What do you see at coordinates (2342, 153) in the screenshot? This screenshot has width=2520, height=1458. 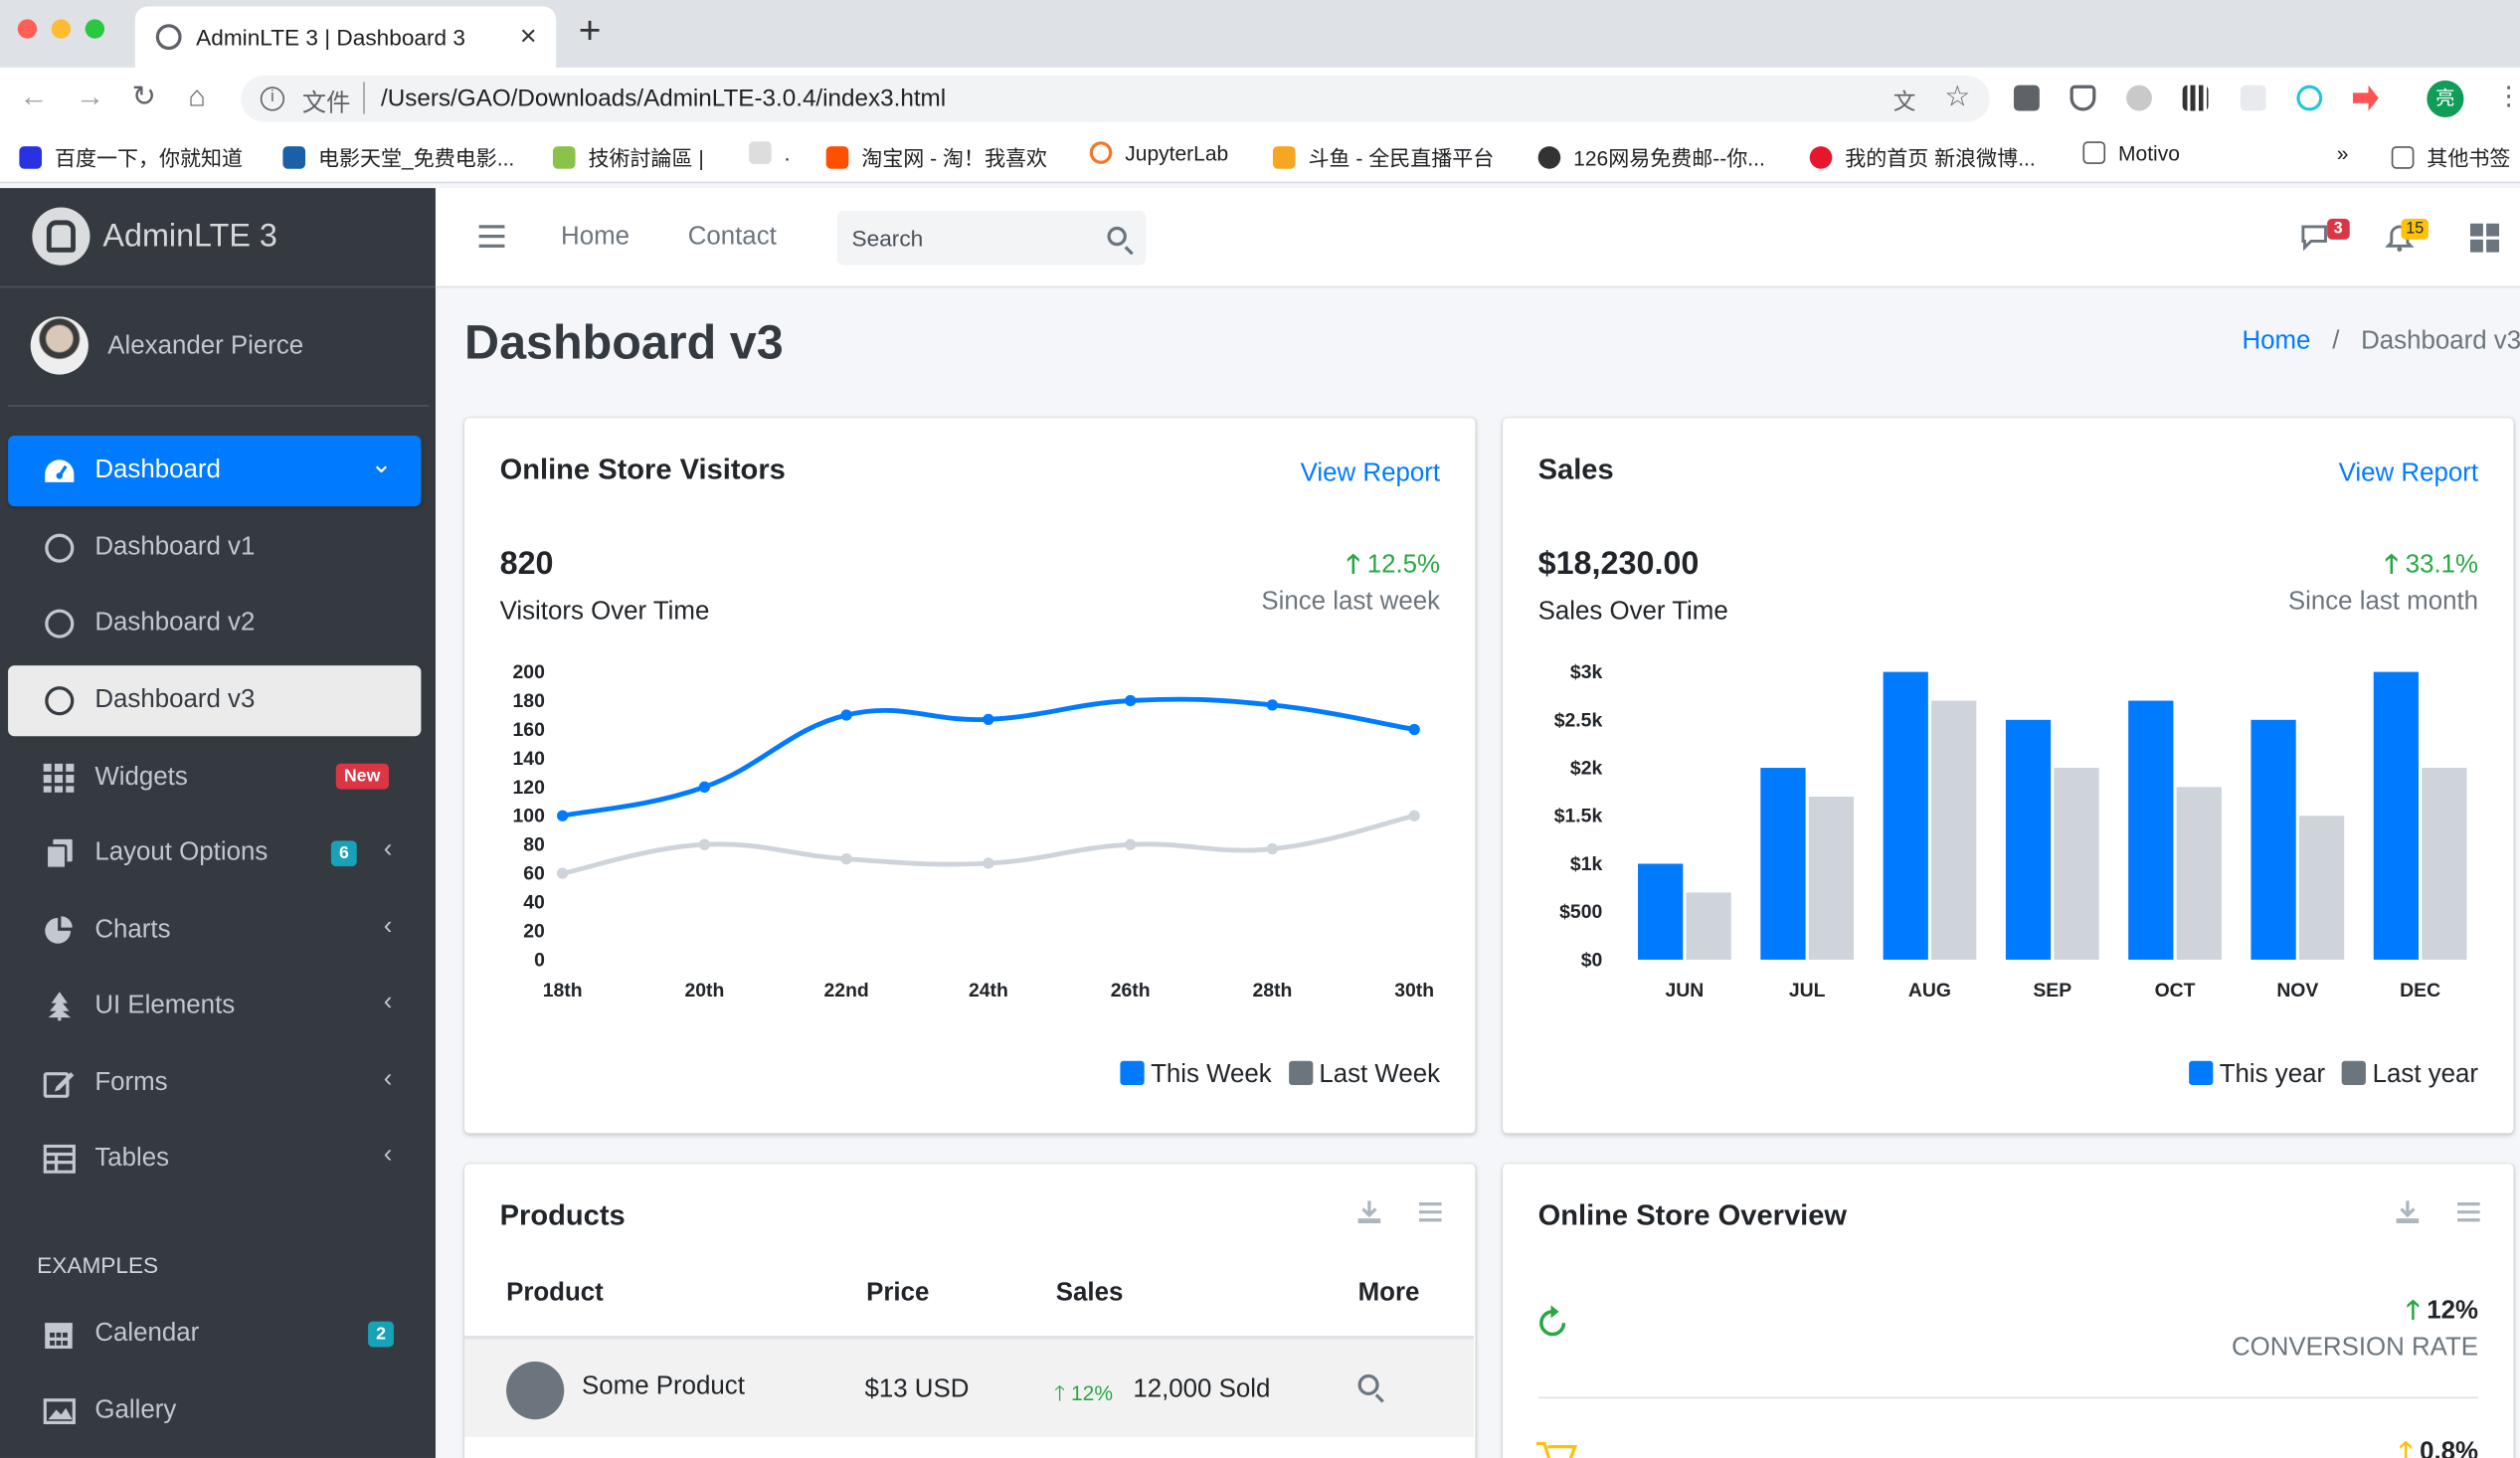 I see `bookmarks-overflow: »` at bounding box center [2342, 153].